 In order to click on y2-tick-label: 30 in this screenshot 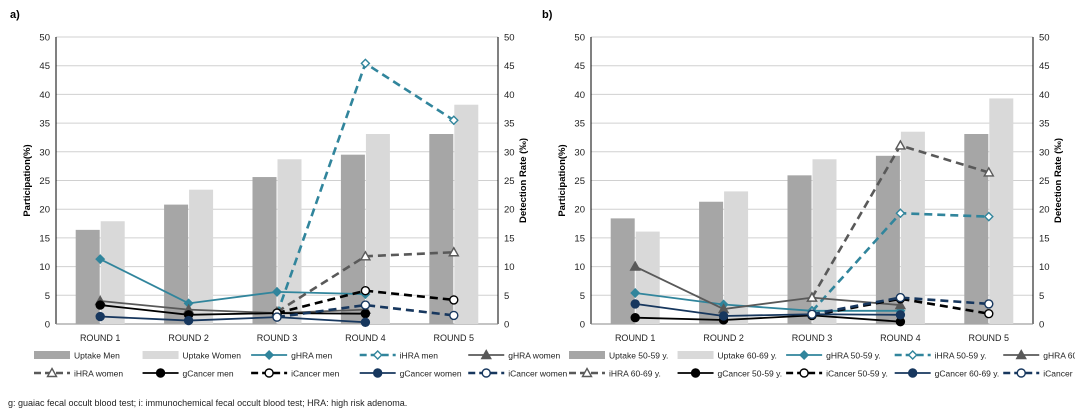, I will do `click(1044, 152)`.